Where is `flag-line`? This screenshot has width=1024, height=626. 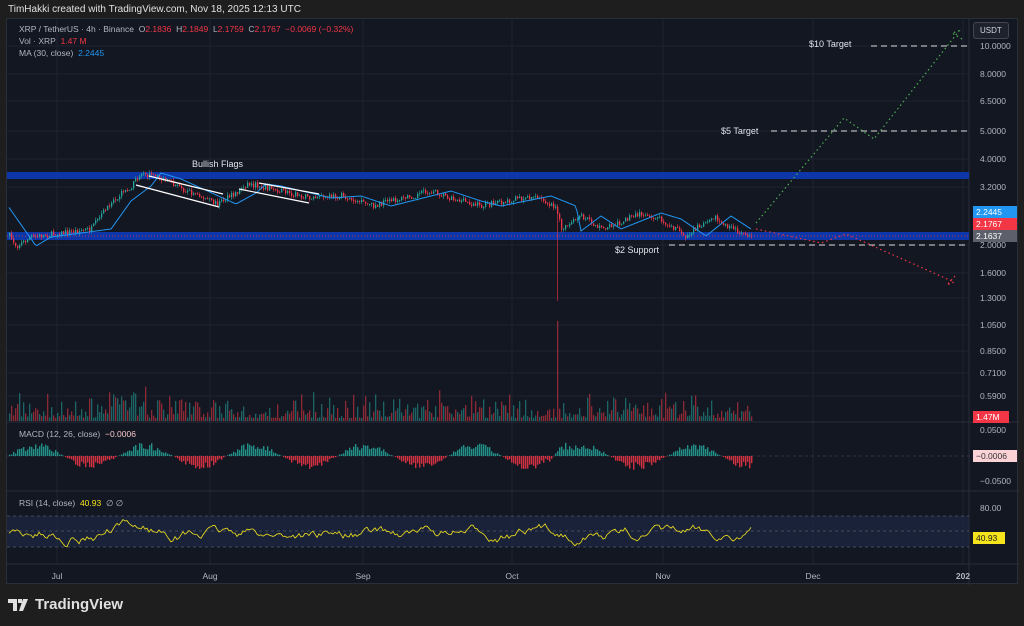
flag-line is located at coordinates (186, 185).